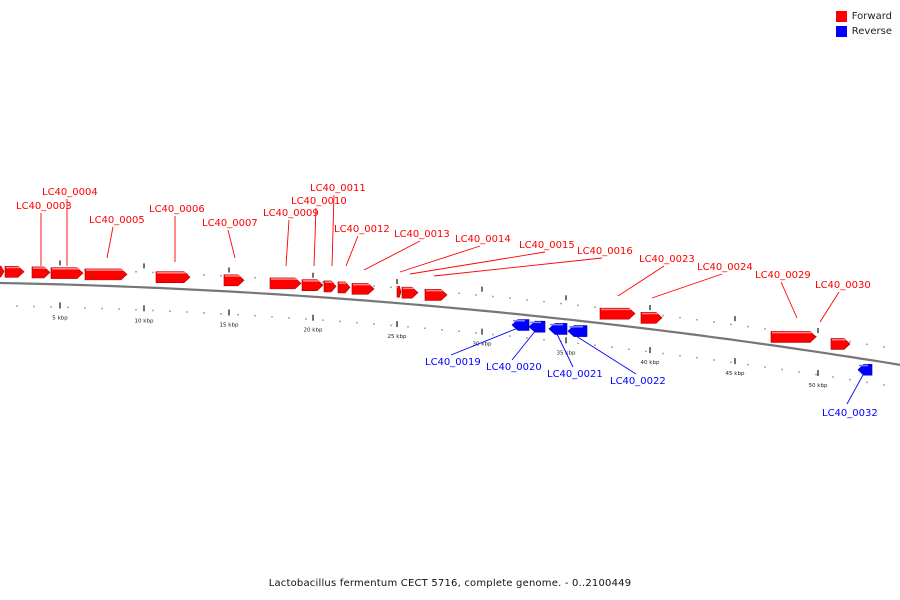 This screenshot has height=600, width=900. I want to click on gene-label-text: LC40_0020, so click(514, 367).